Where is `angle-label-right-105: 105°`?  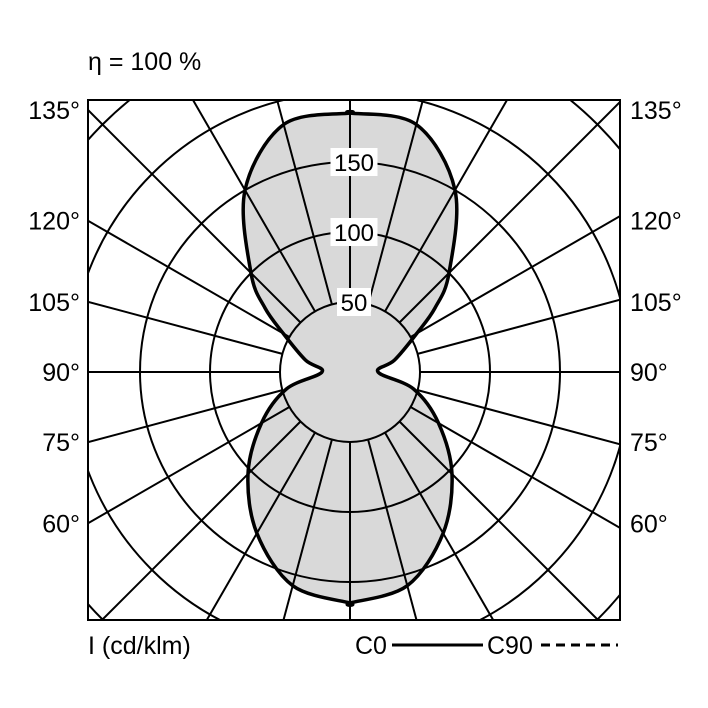
angle-label-right-105: 105° is located at coordinates (656, 303).